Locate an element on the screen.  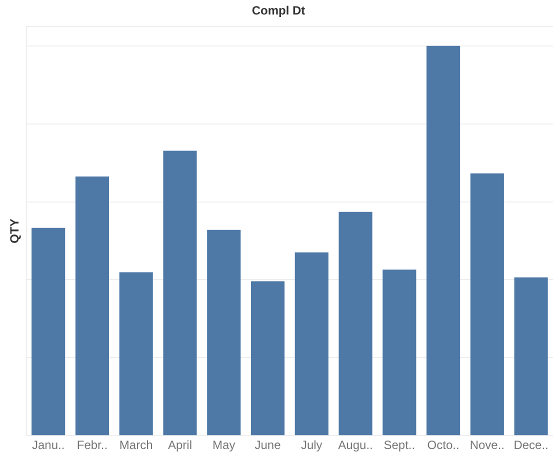
x-tick-label: May is located at coordinates (224, 445).